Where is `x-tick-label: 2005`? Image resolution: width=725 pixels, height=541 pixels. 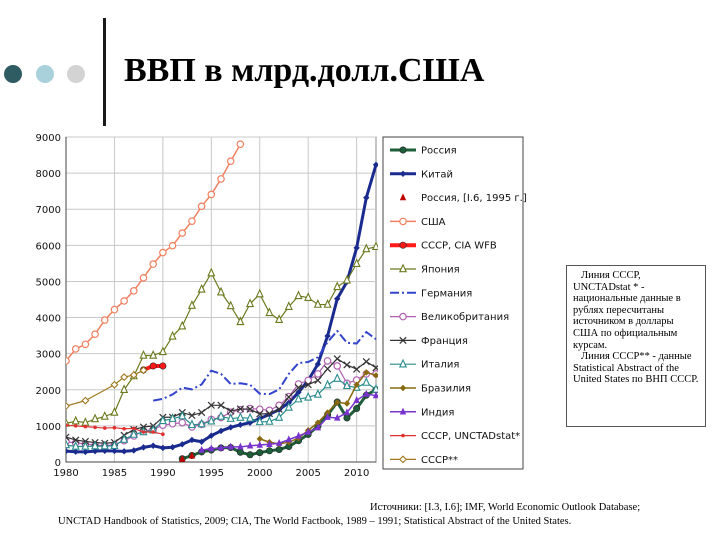
x-tick-label: 2005 is located at coordinates (307, 473).